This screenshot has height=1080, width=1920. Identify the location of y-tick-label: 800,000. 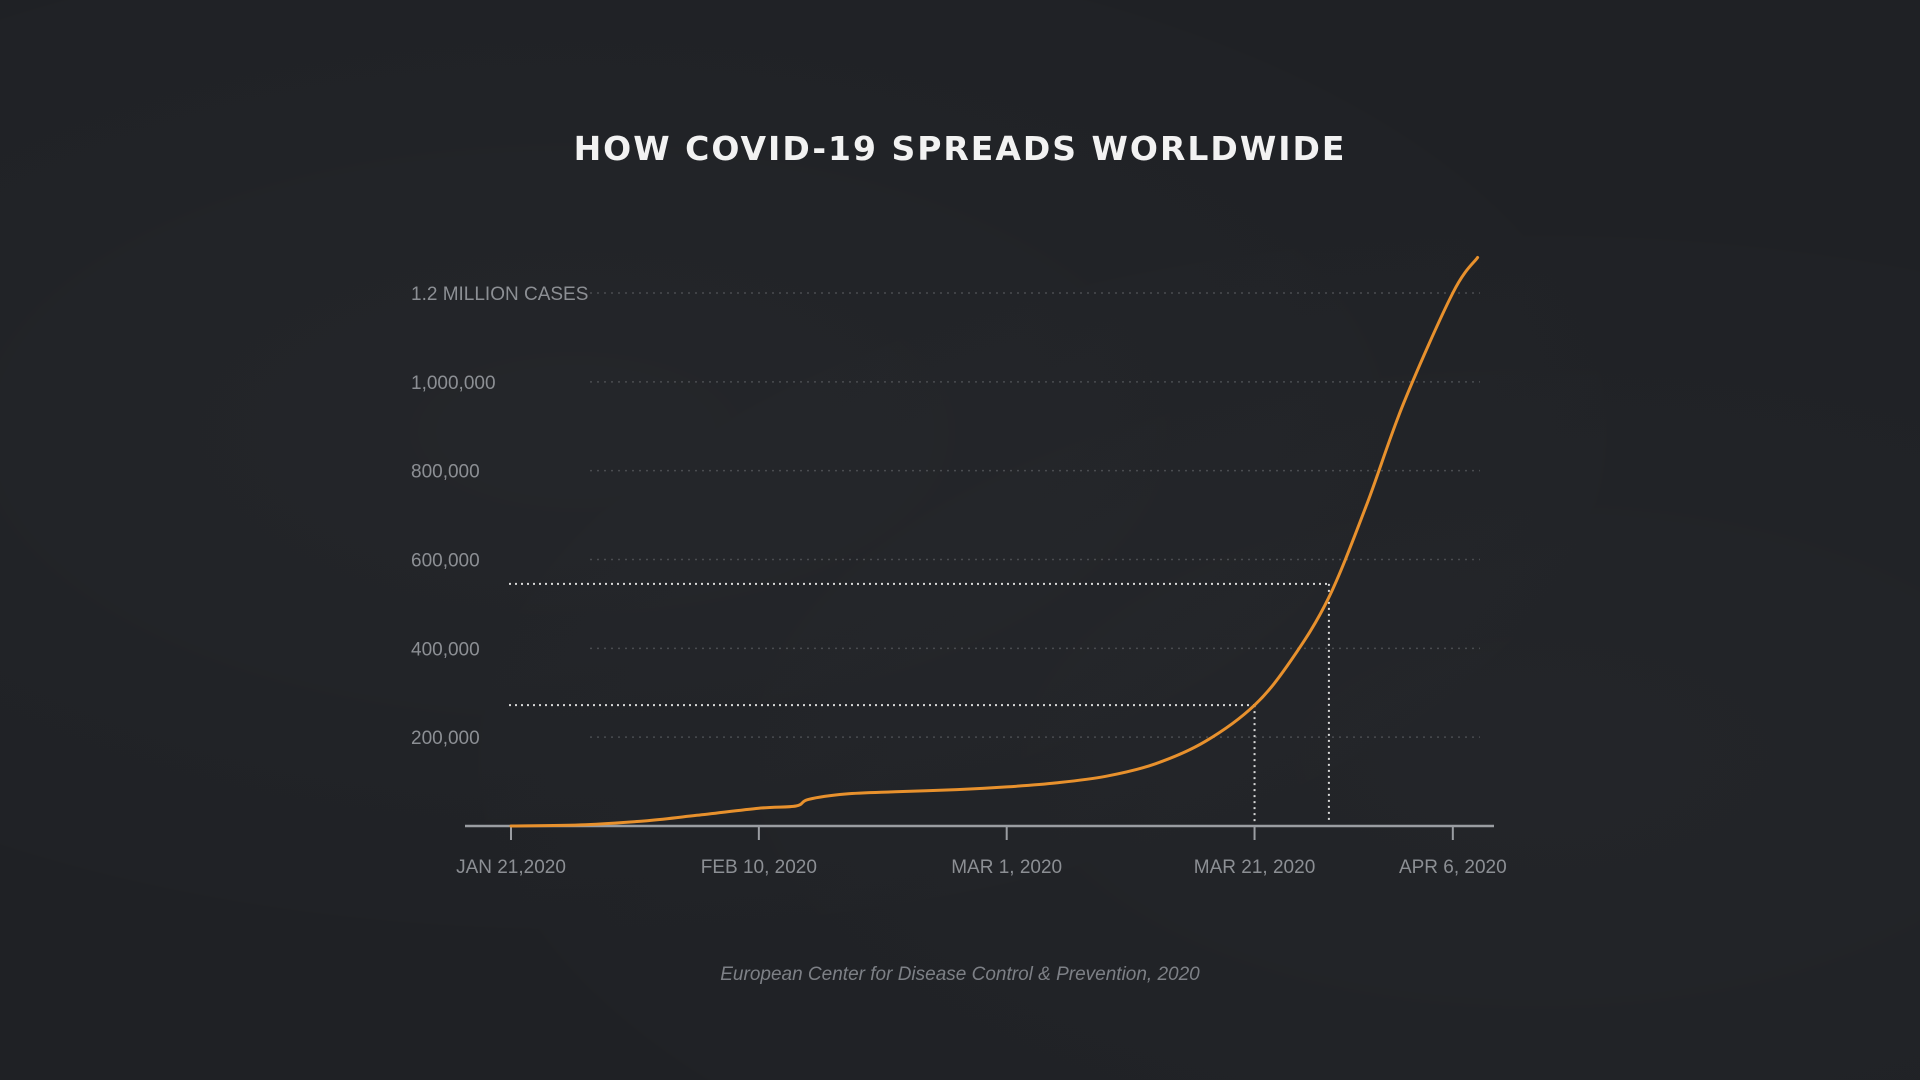
(445, 472).